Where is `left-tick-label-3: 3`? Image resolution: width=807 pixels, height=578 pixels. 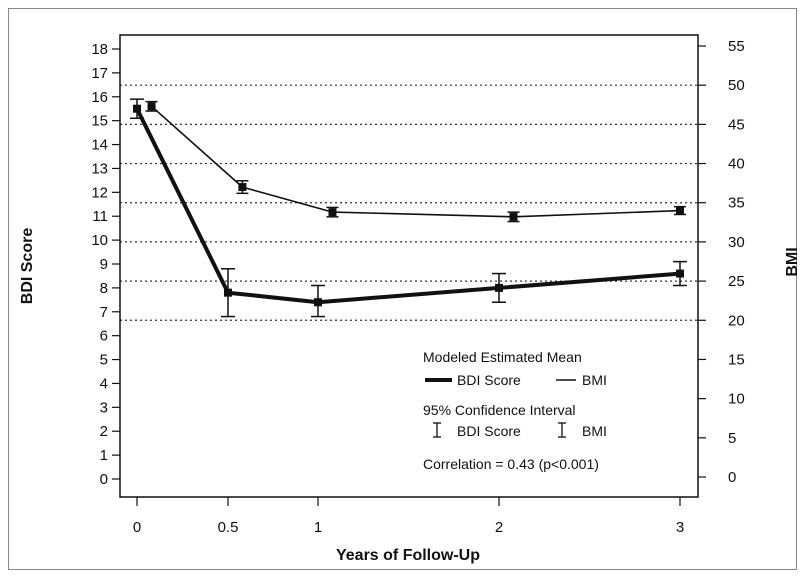 left-tick-label-3: 3 is located at coordinates (104, 407).